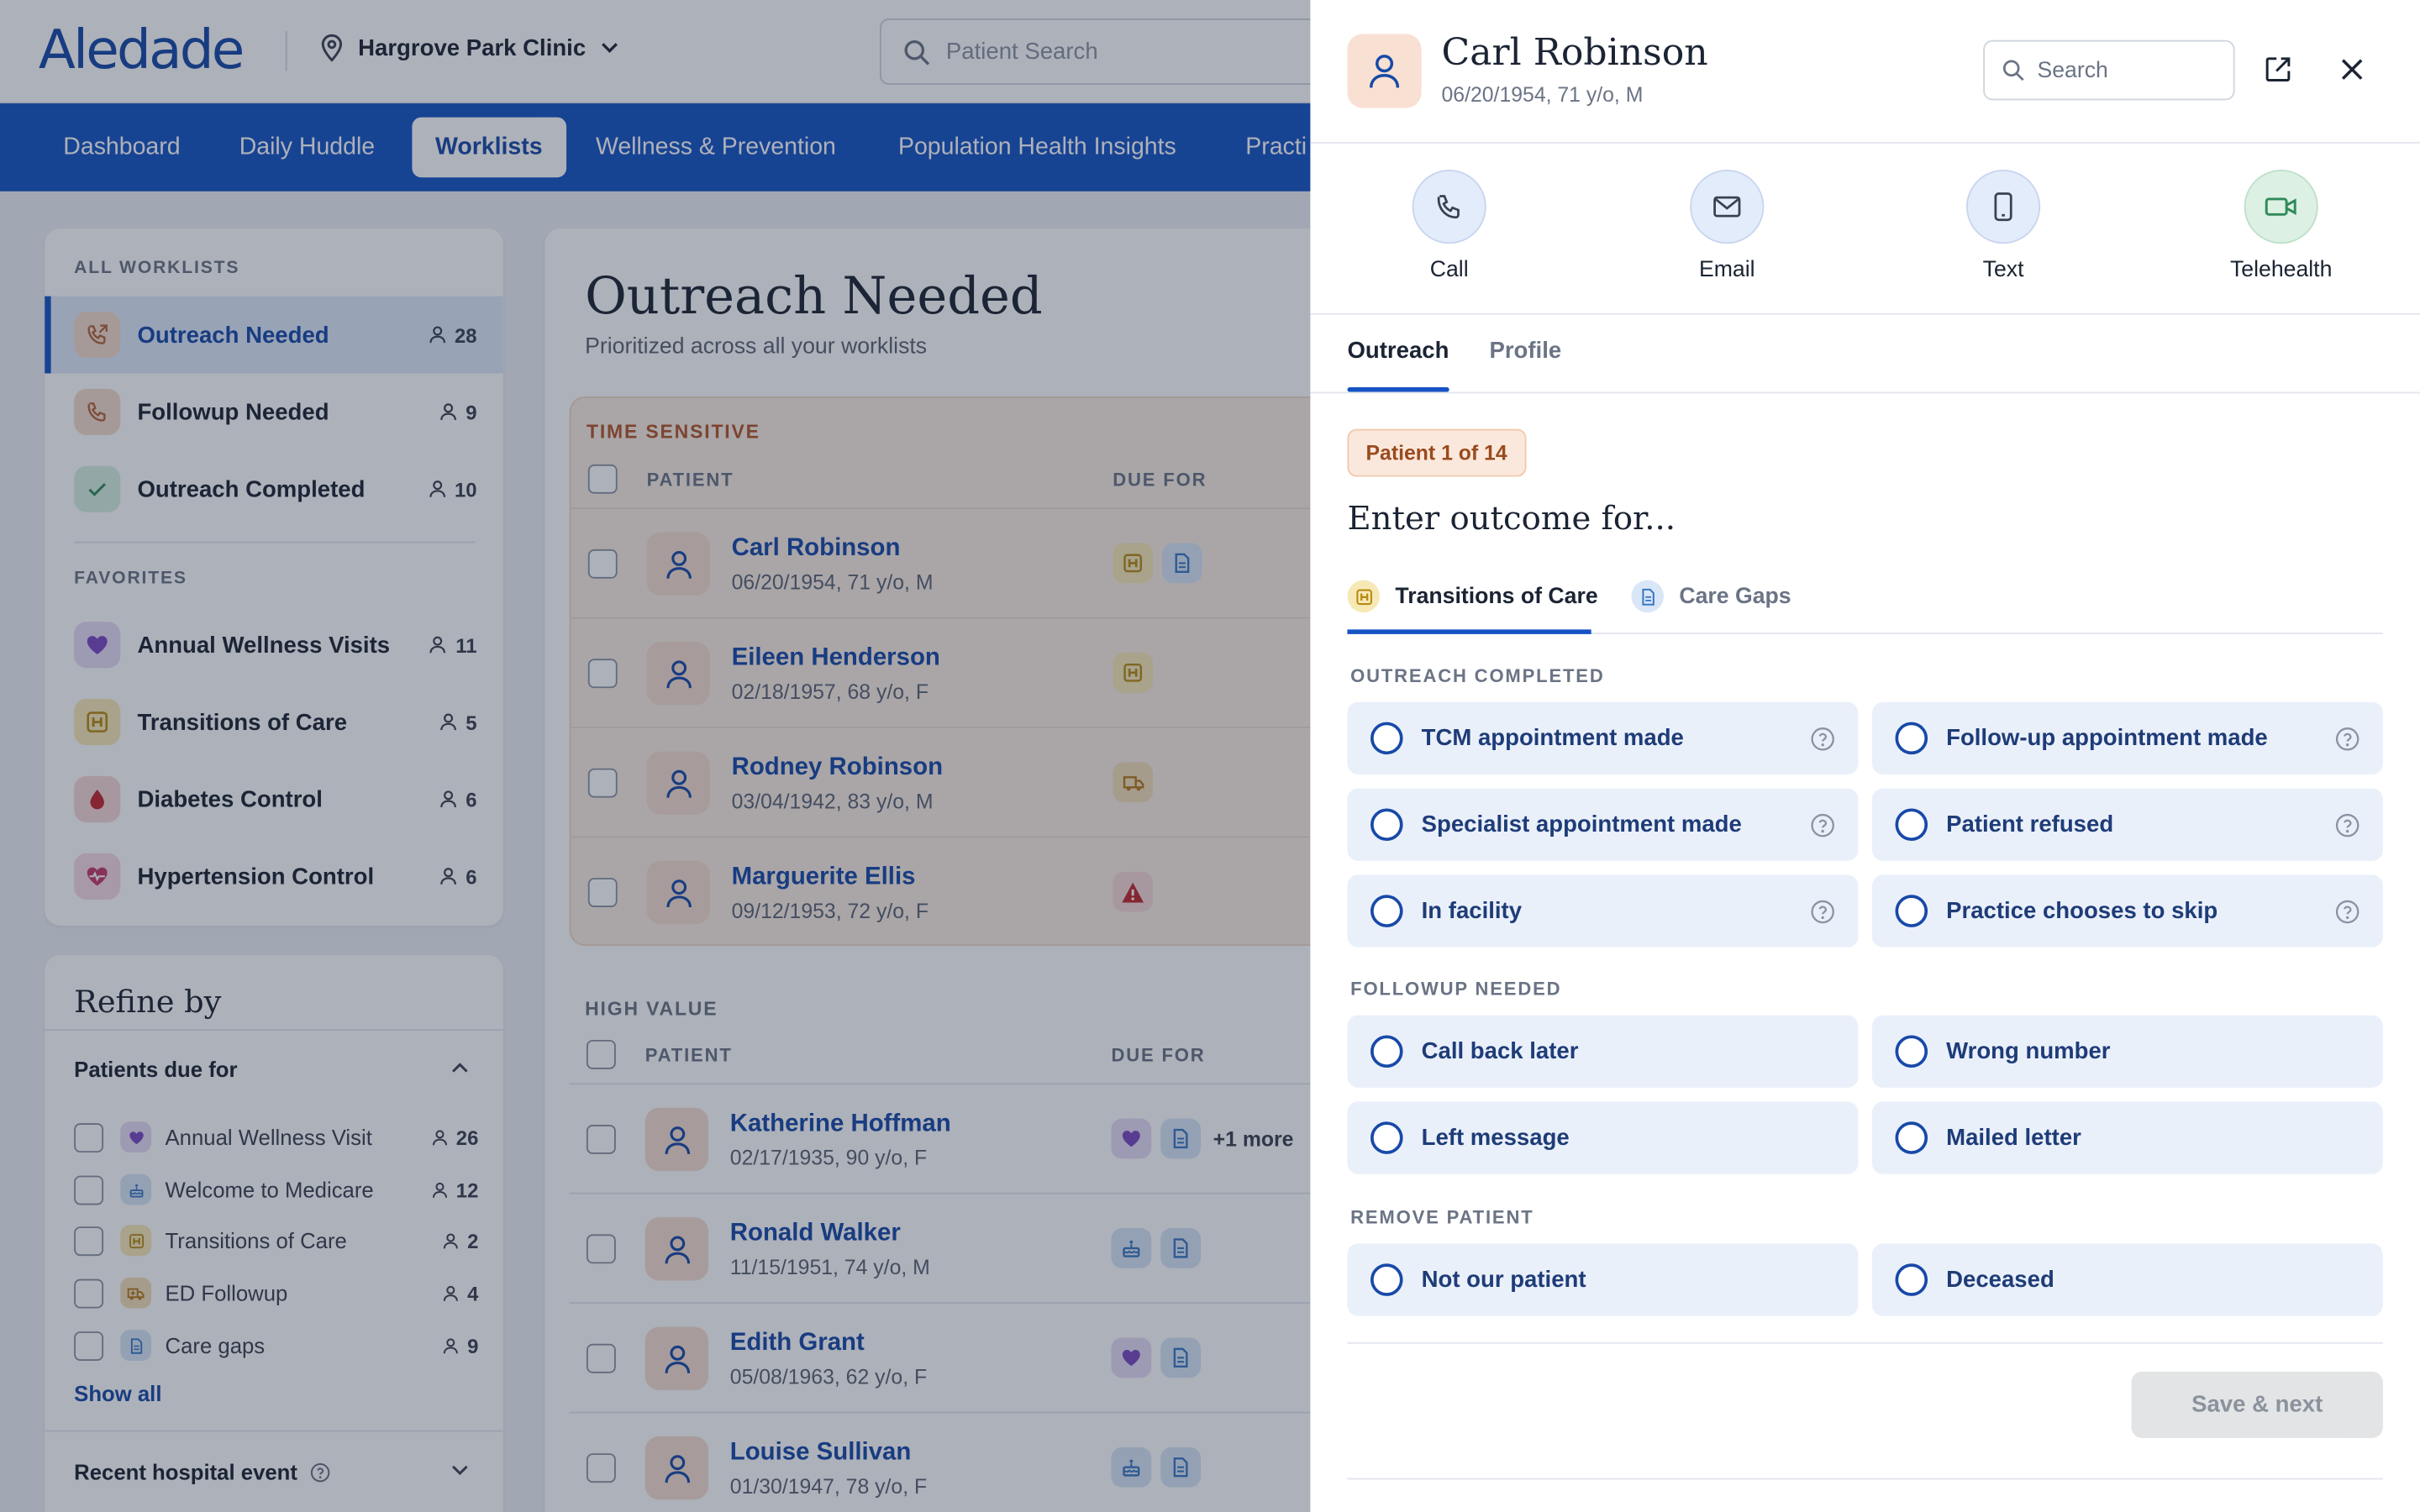 This screenshot has height=1512, width=2420. What do you see at coordinates (274, 335) in the screenshot?
I see `worklist-outreach-needed: Outreach Needed 28` at bounding box center [274, 335].